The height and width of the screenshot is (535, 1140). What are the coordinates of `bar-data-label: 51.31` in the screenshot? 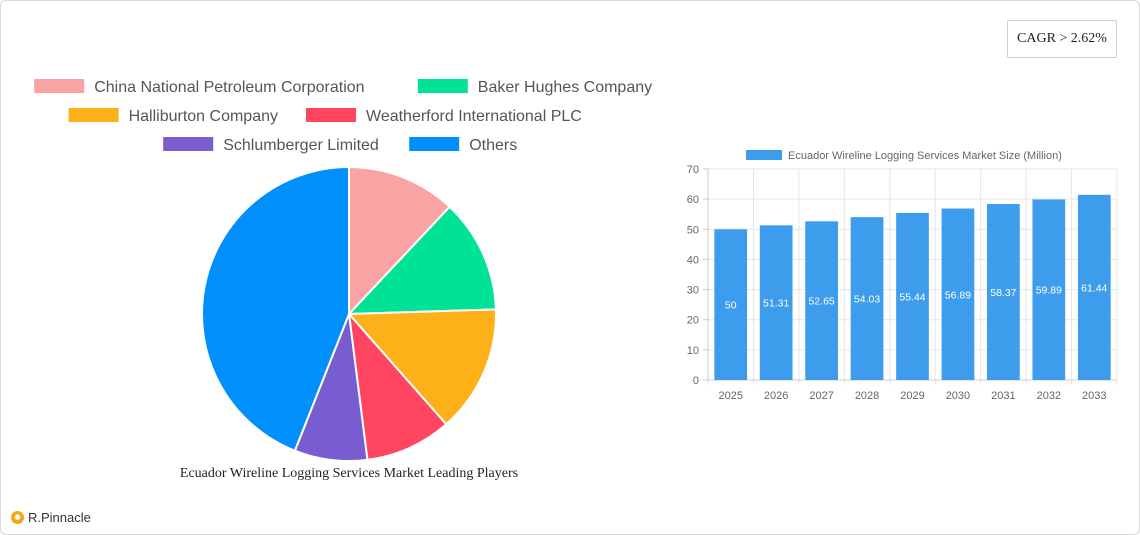 It's located at (776, 304).